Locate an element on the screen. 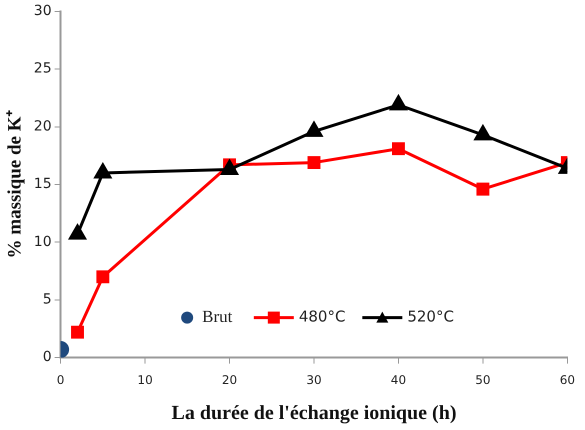 The height and width of the screenshot is (430, 585). legend-label: 480°C is located at coordinates (322, 316).